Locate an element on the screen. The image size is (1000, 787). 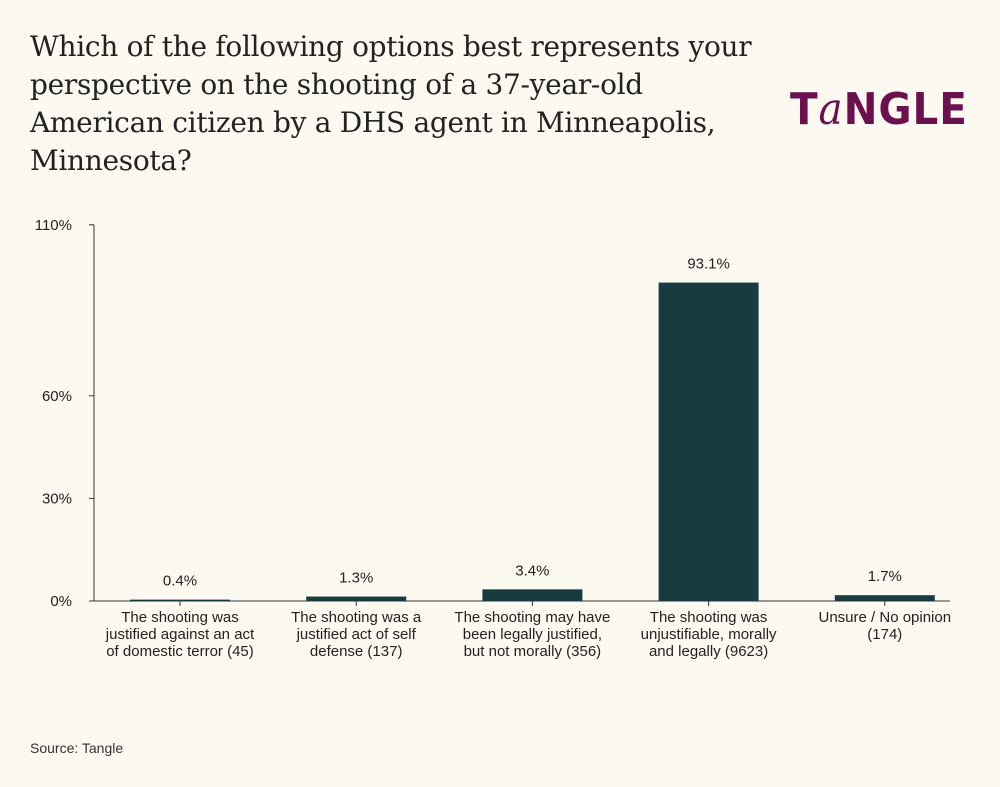
data-label: 1.7% is located at coordinates (885, 576).